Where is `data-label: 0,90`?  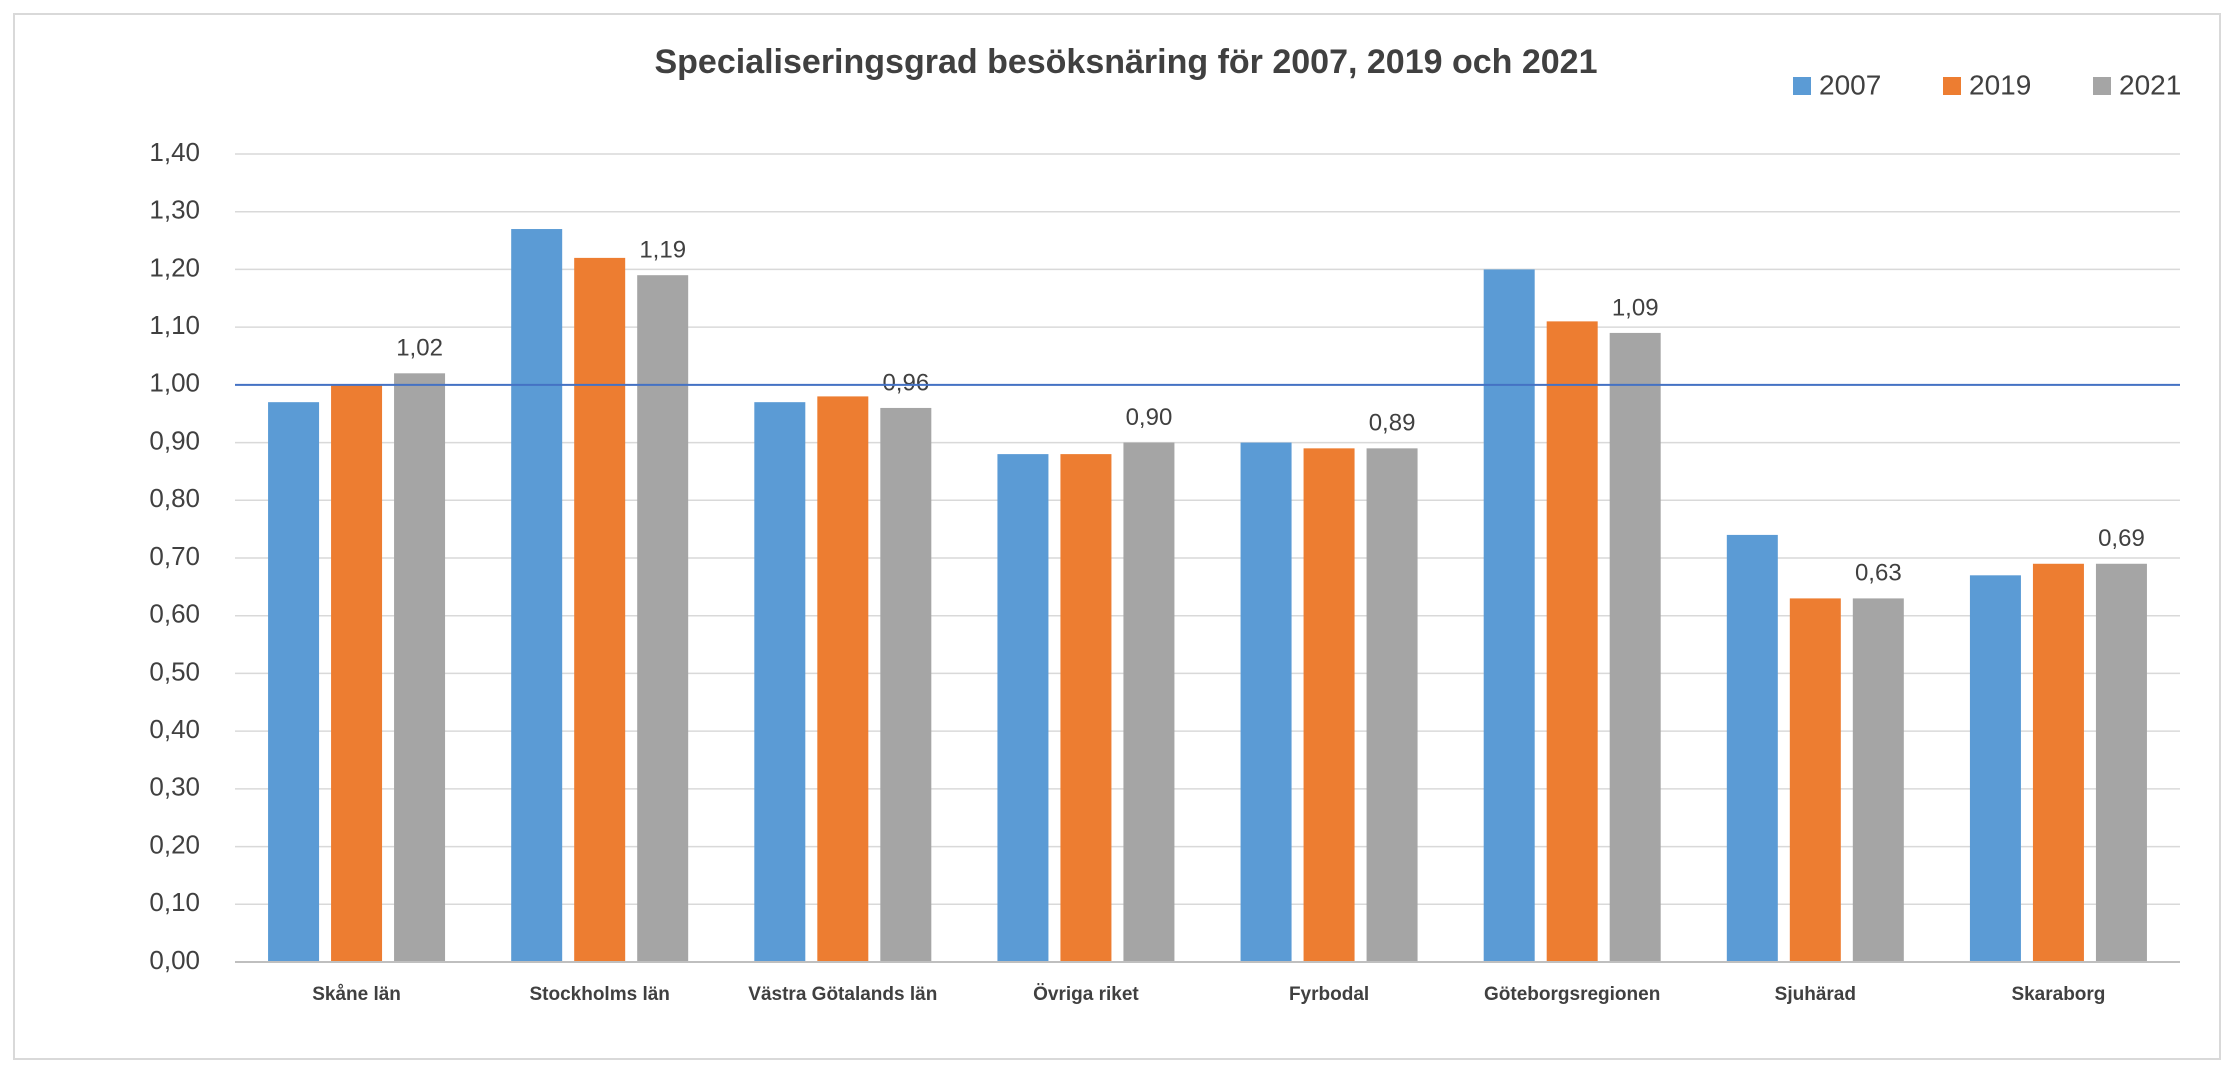
data-label: 0,90 is located at coordinates (1149, 417).